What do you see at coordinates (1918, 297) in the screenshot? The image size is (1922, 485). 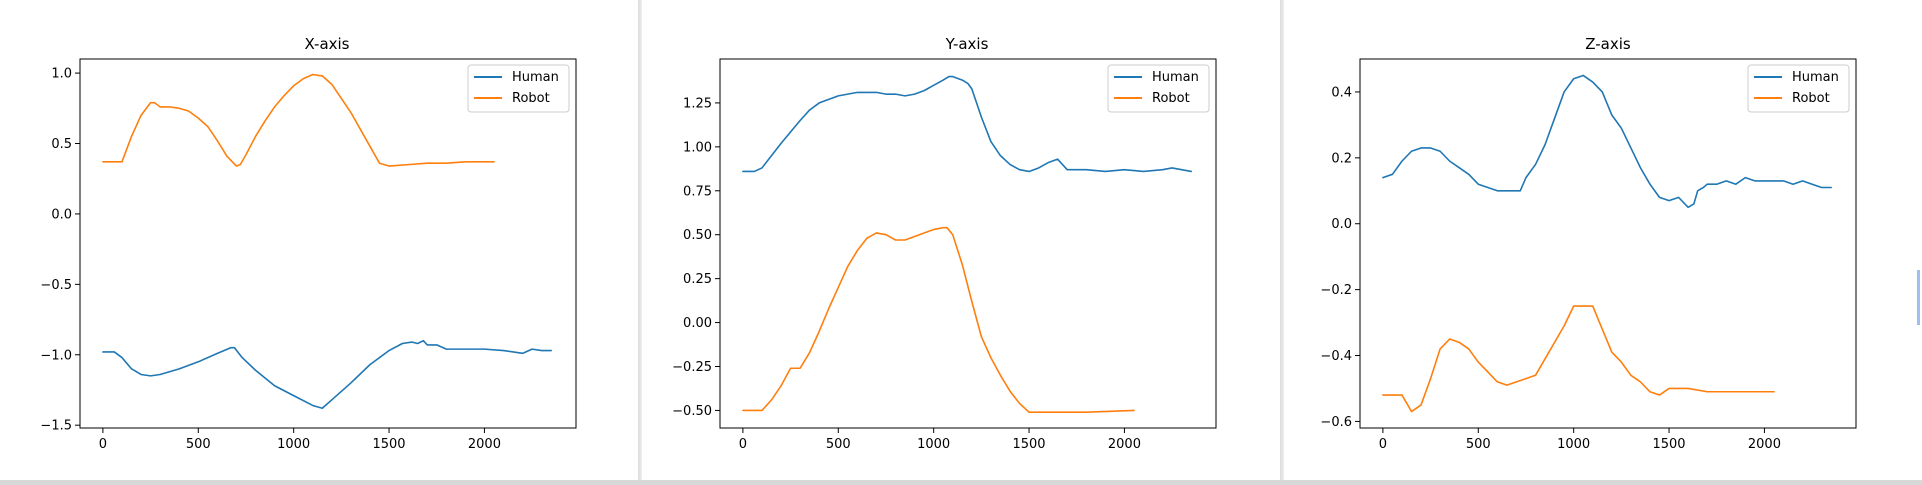 I see `edge-highlight` at bounding box center [1918, 297].